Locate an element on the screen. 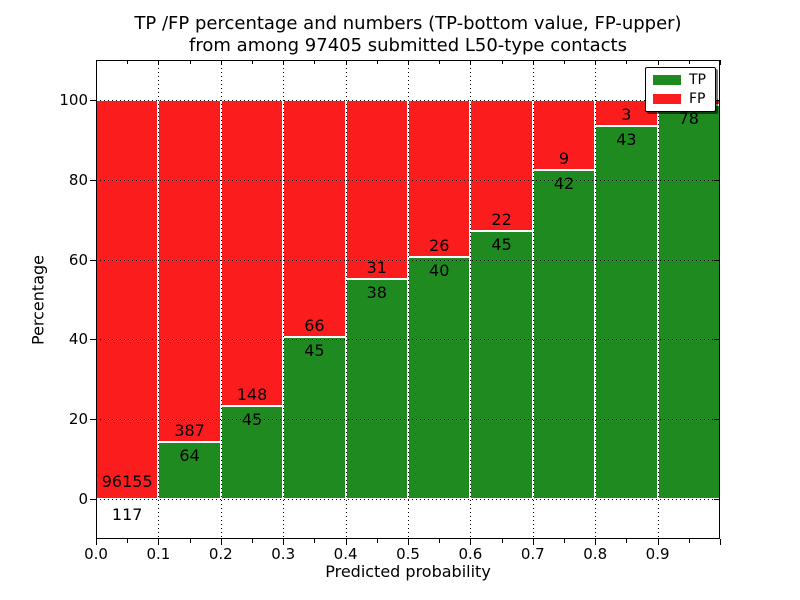 This screenshot has height=600, width=800. tp-count-label-5: 40 is located at coordinates (439, 271).